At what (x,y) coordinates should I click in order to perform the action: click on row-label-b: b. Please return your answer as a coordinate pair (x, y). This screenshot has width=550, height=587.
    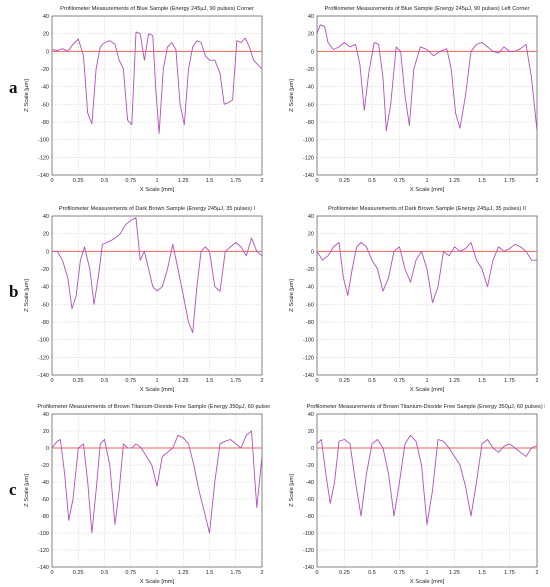
    Looking at the image, I should click on (14, 291).